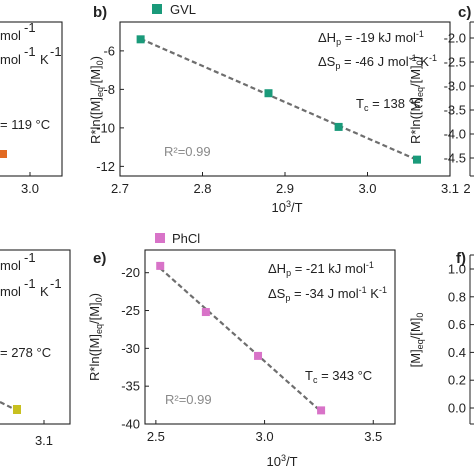 The image size is (474, 474). What do you see at coordinates (109, 89) in the screenshot?
I see `panel-b-ytick-label-1: -8` at bounding box center [109, 89].